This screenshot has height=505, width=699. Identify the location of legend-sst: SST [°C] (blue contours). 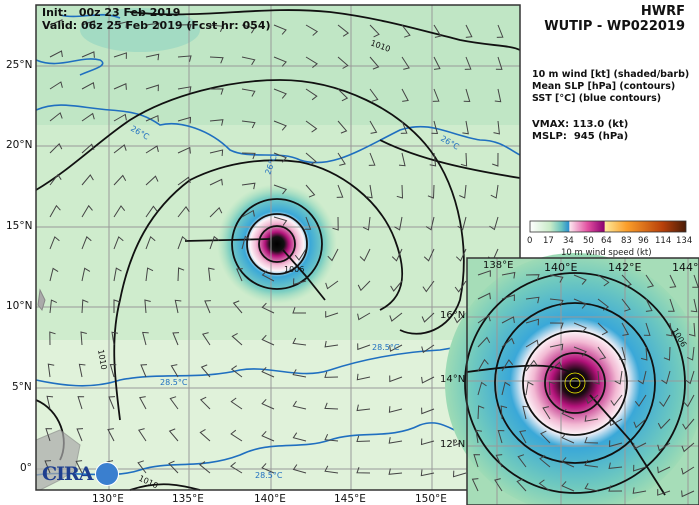
(597, 98).